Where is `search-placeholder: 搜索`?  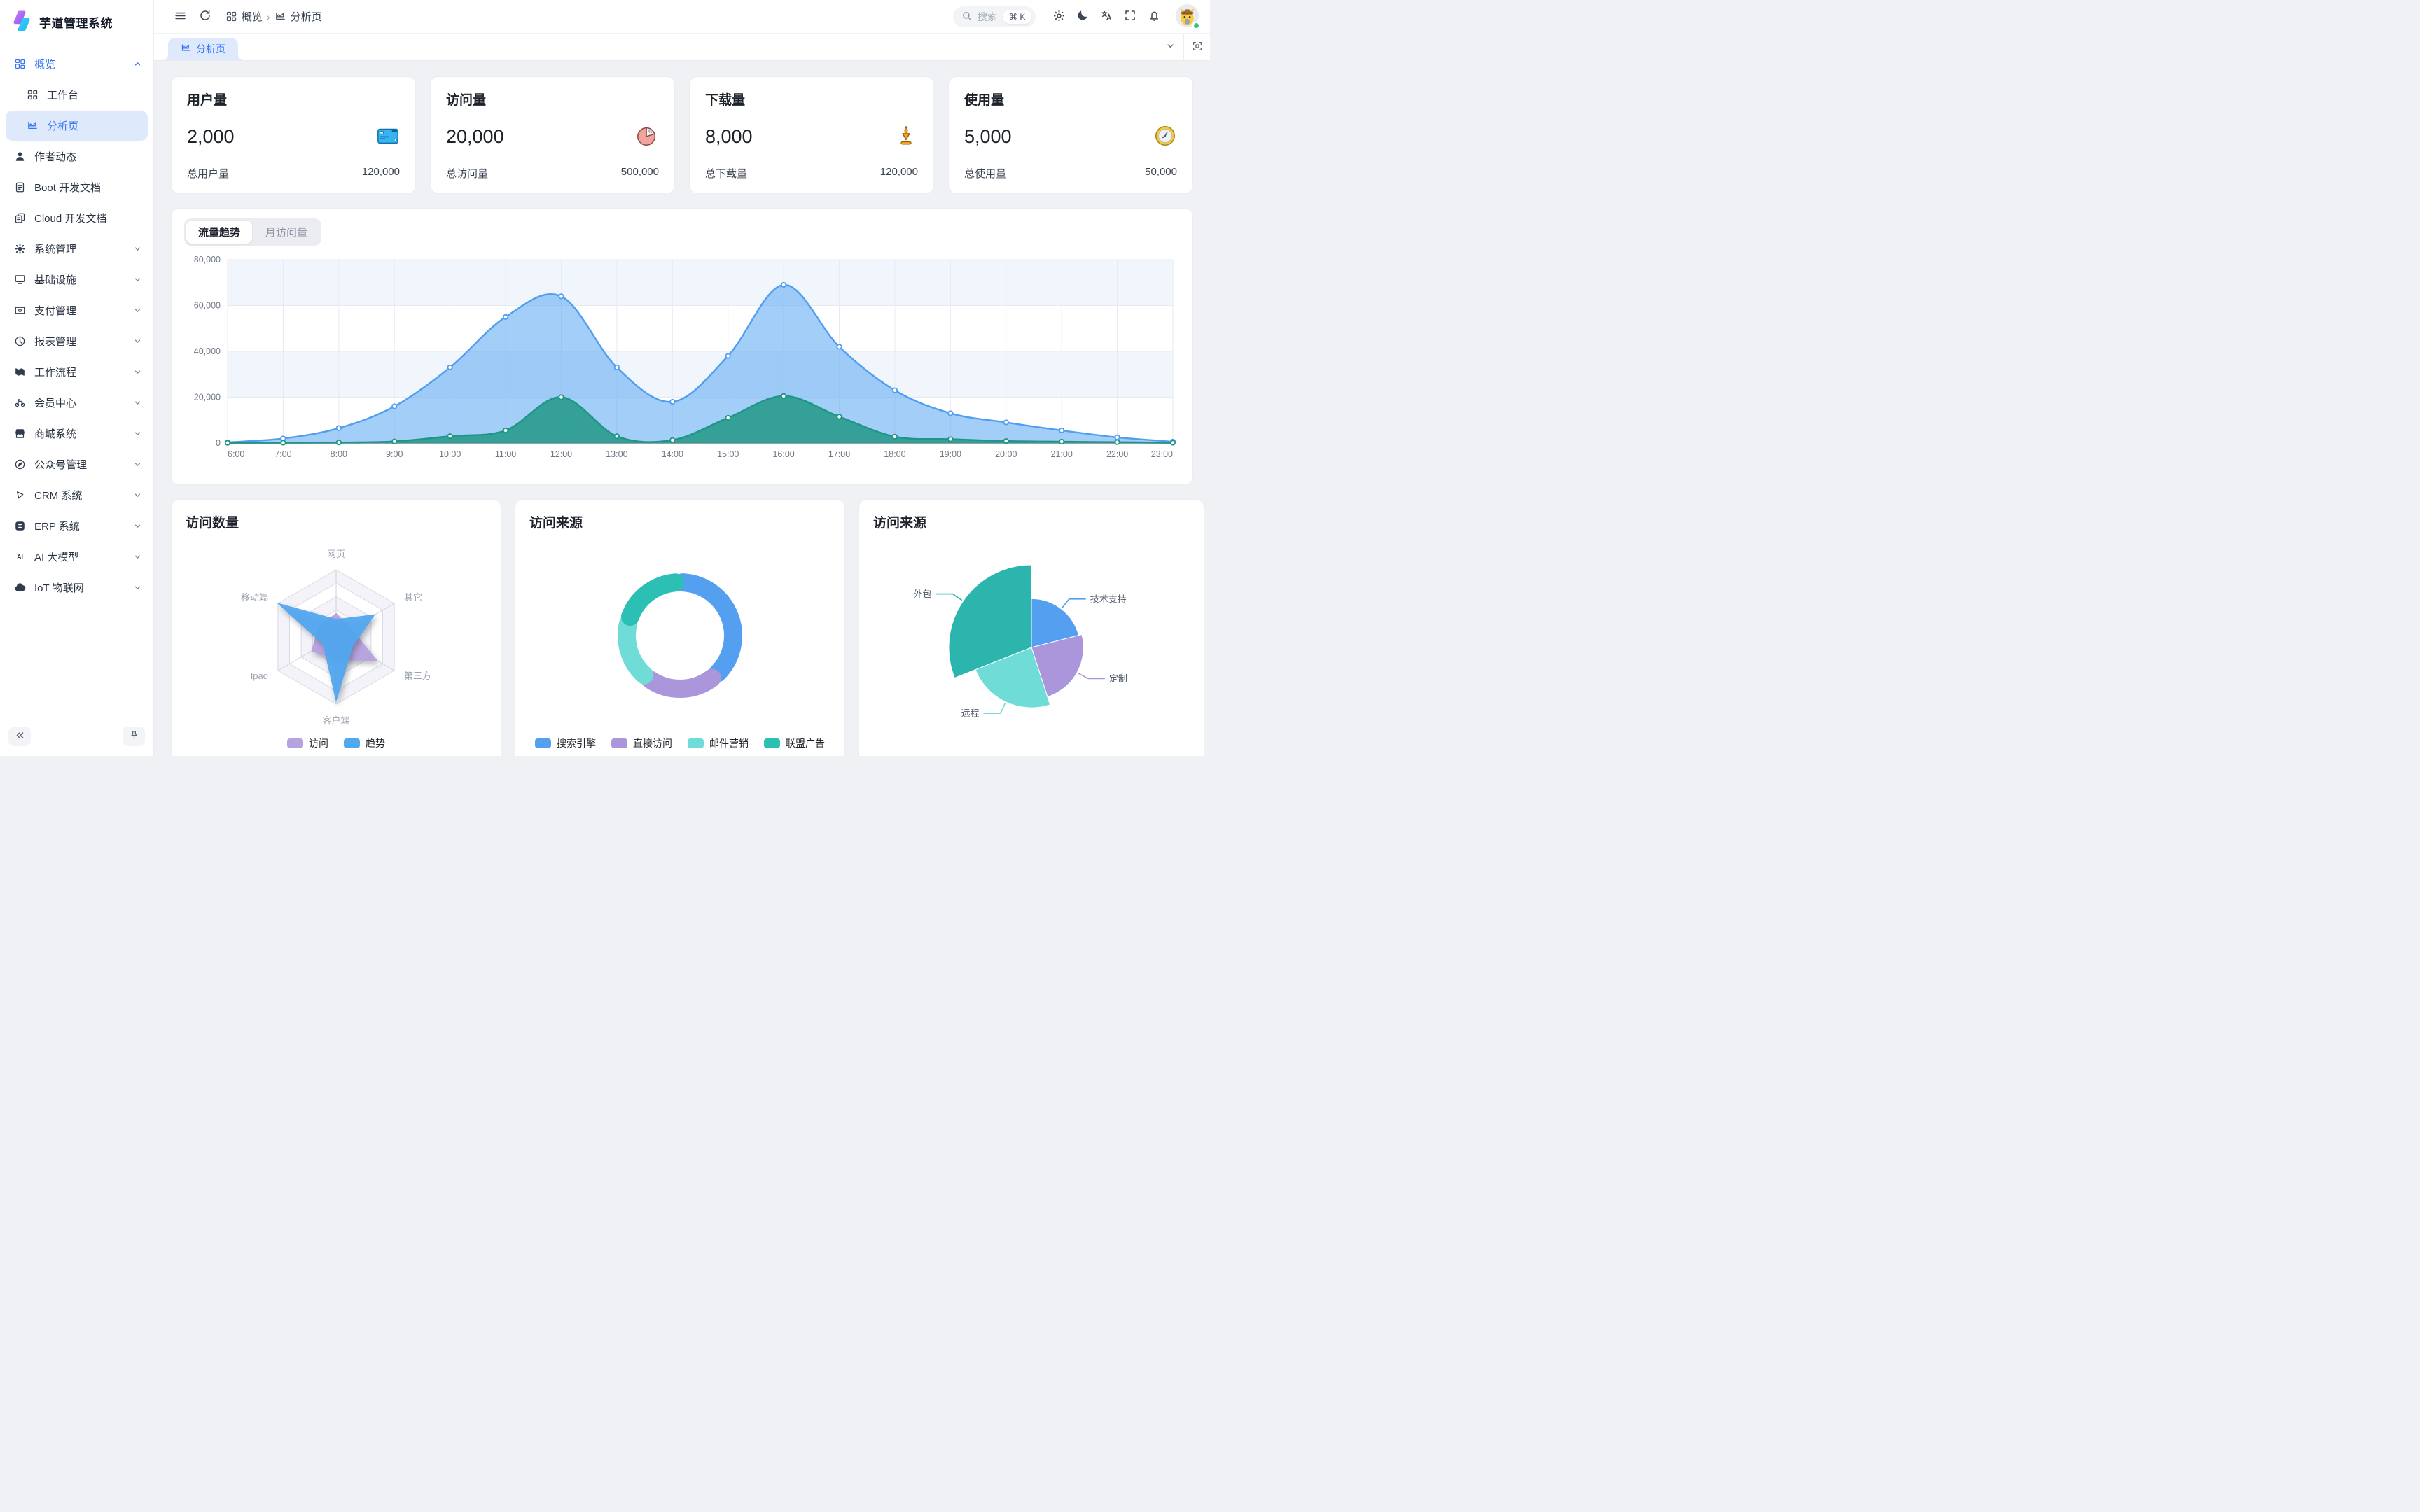 search-placeholder: 搜索 is located at coordinates (987, 16).